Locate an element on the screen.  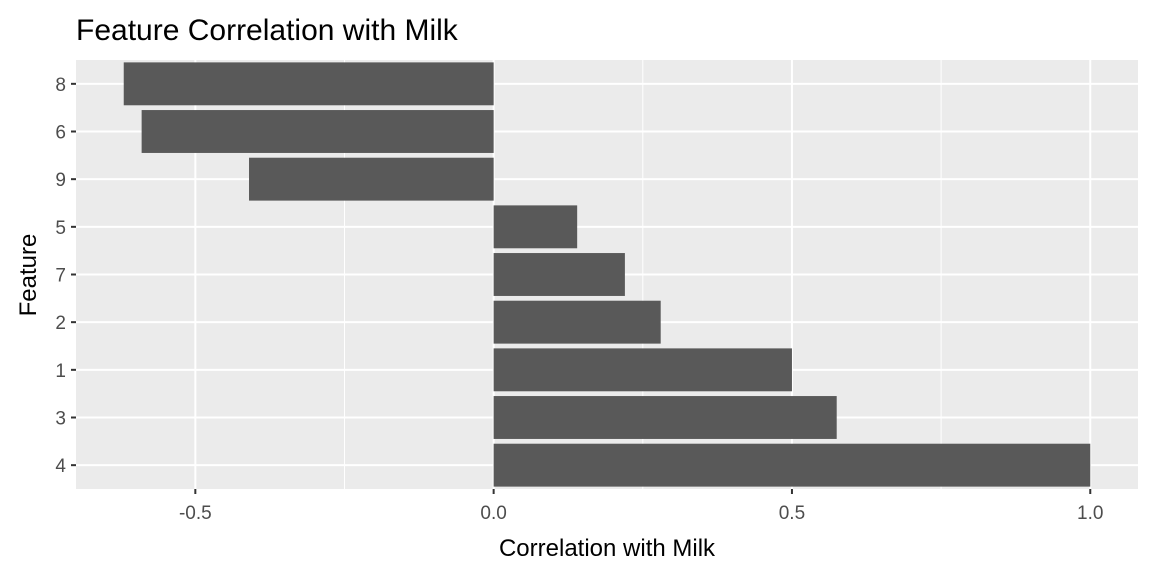
y-tick-label: 7 is located at coordinates (60, 276).